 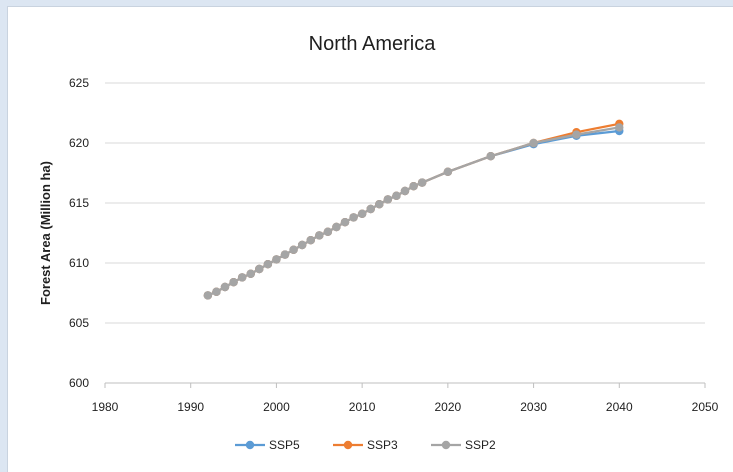 I want to click on x-tick-label: 2030, so click(x=533, y=407).